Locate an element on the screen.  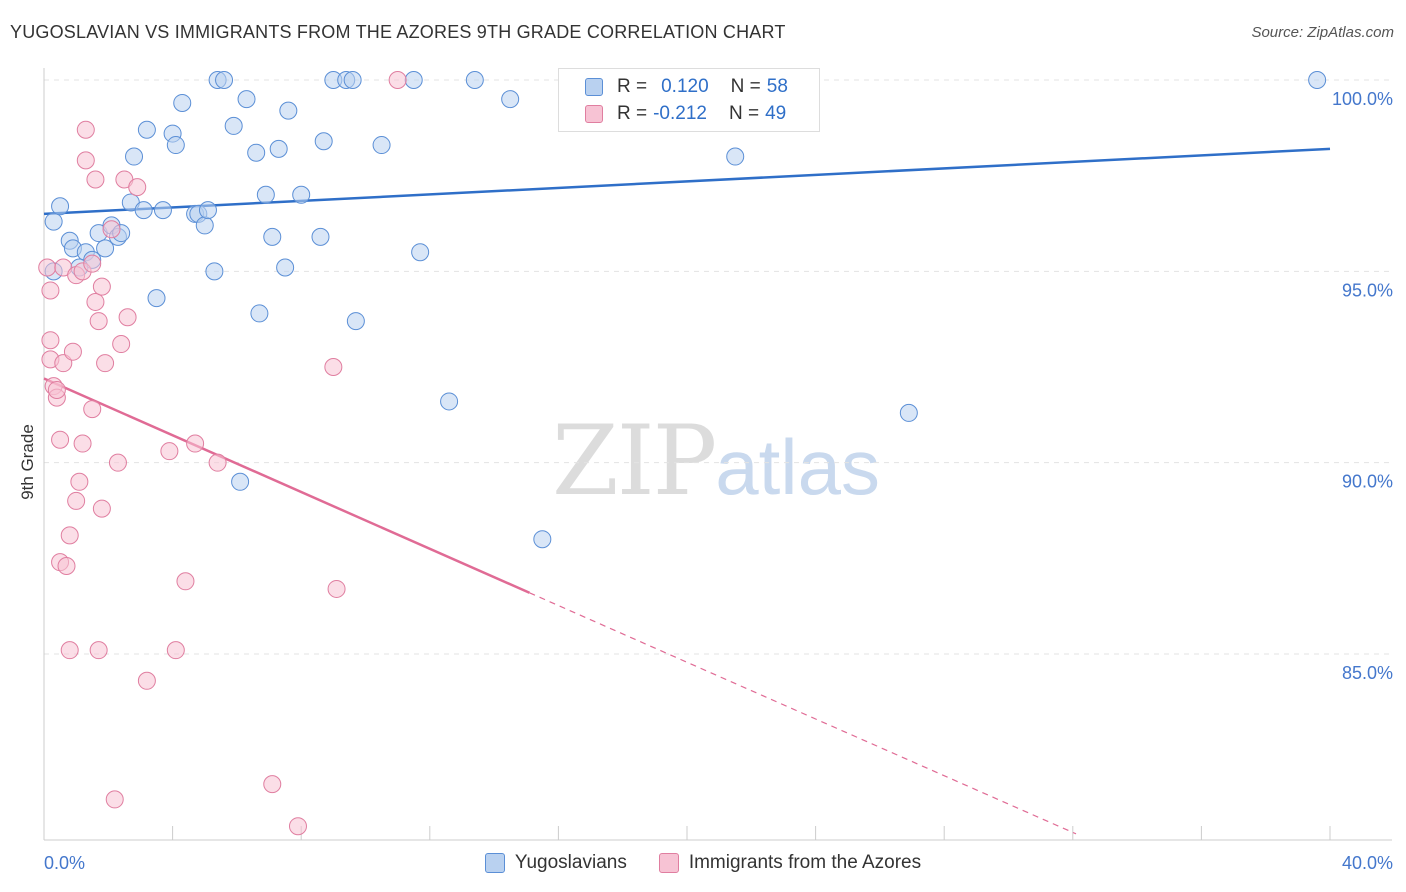
y-tick-label: 85.0% is located at coordinates (1367, 673).